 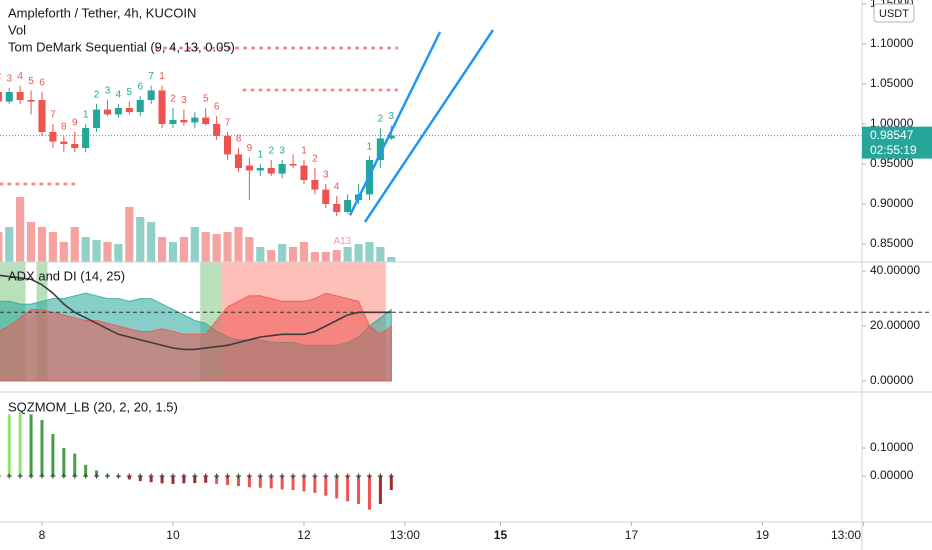 What do you see at coordinates (894, 13) in the screenshot?
I see `currency-badge` at bounding box center [894, 13].